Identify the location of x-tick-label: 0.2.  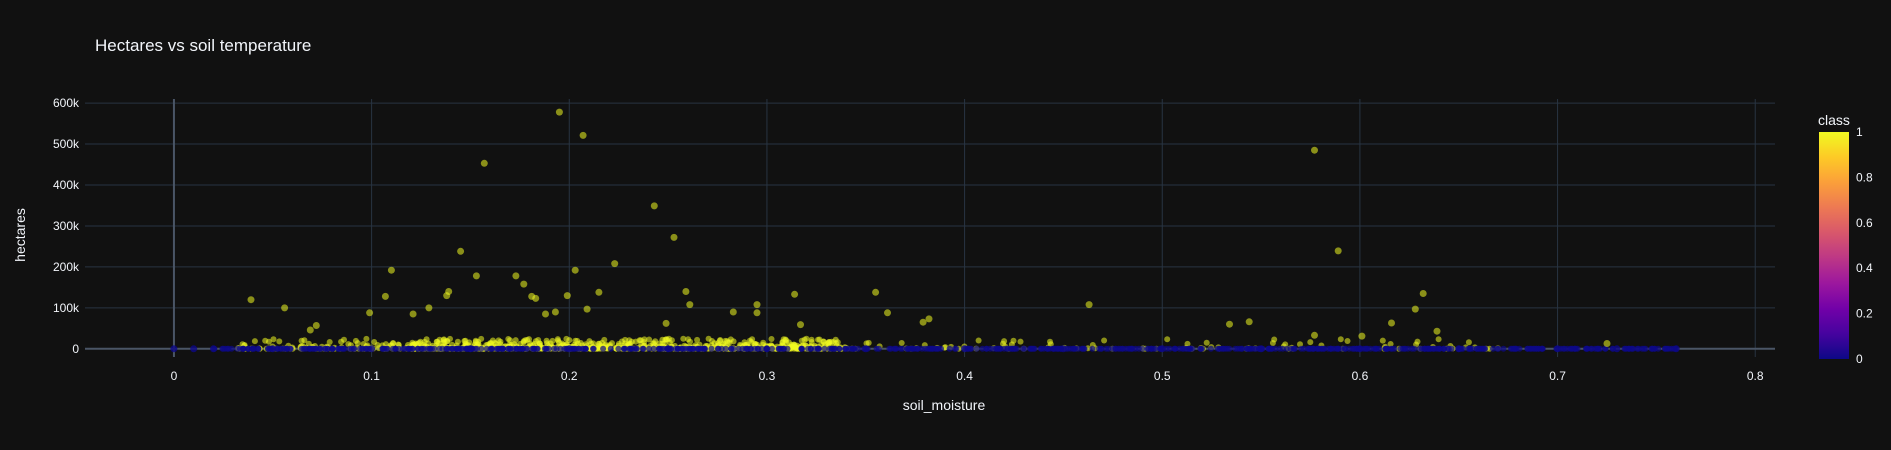
(569, 376).